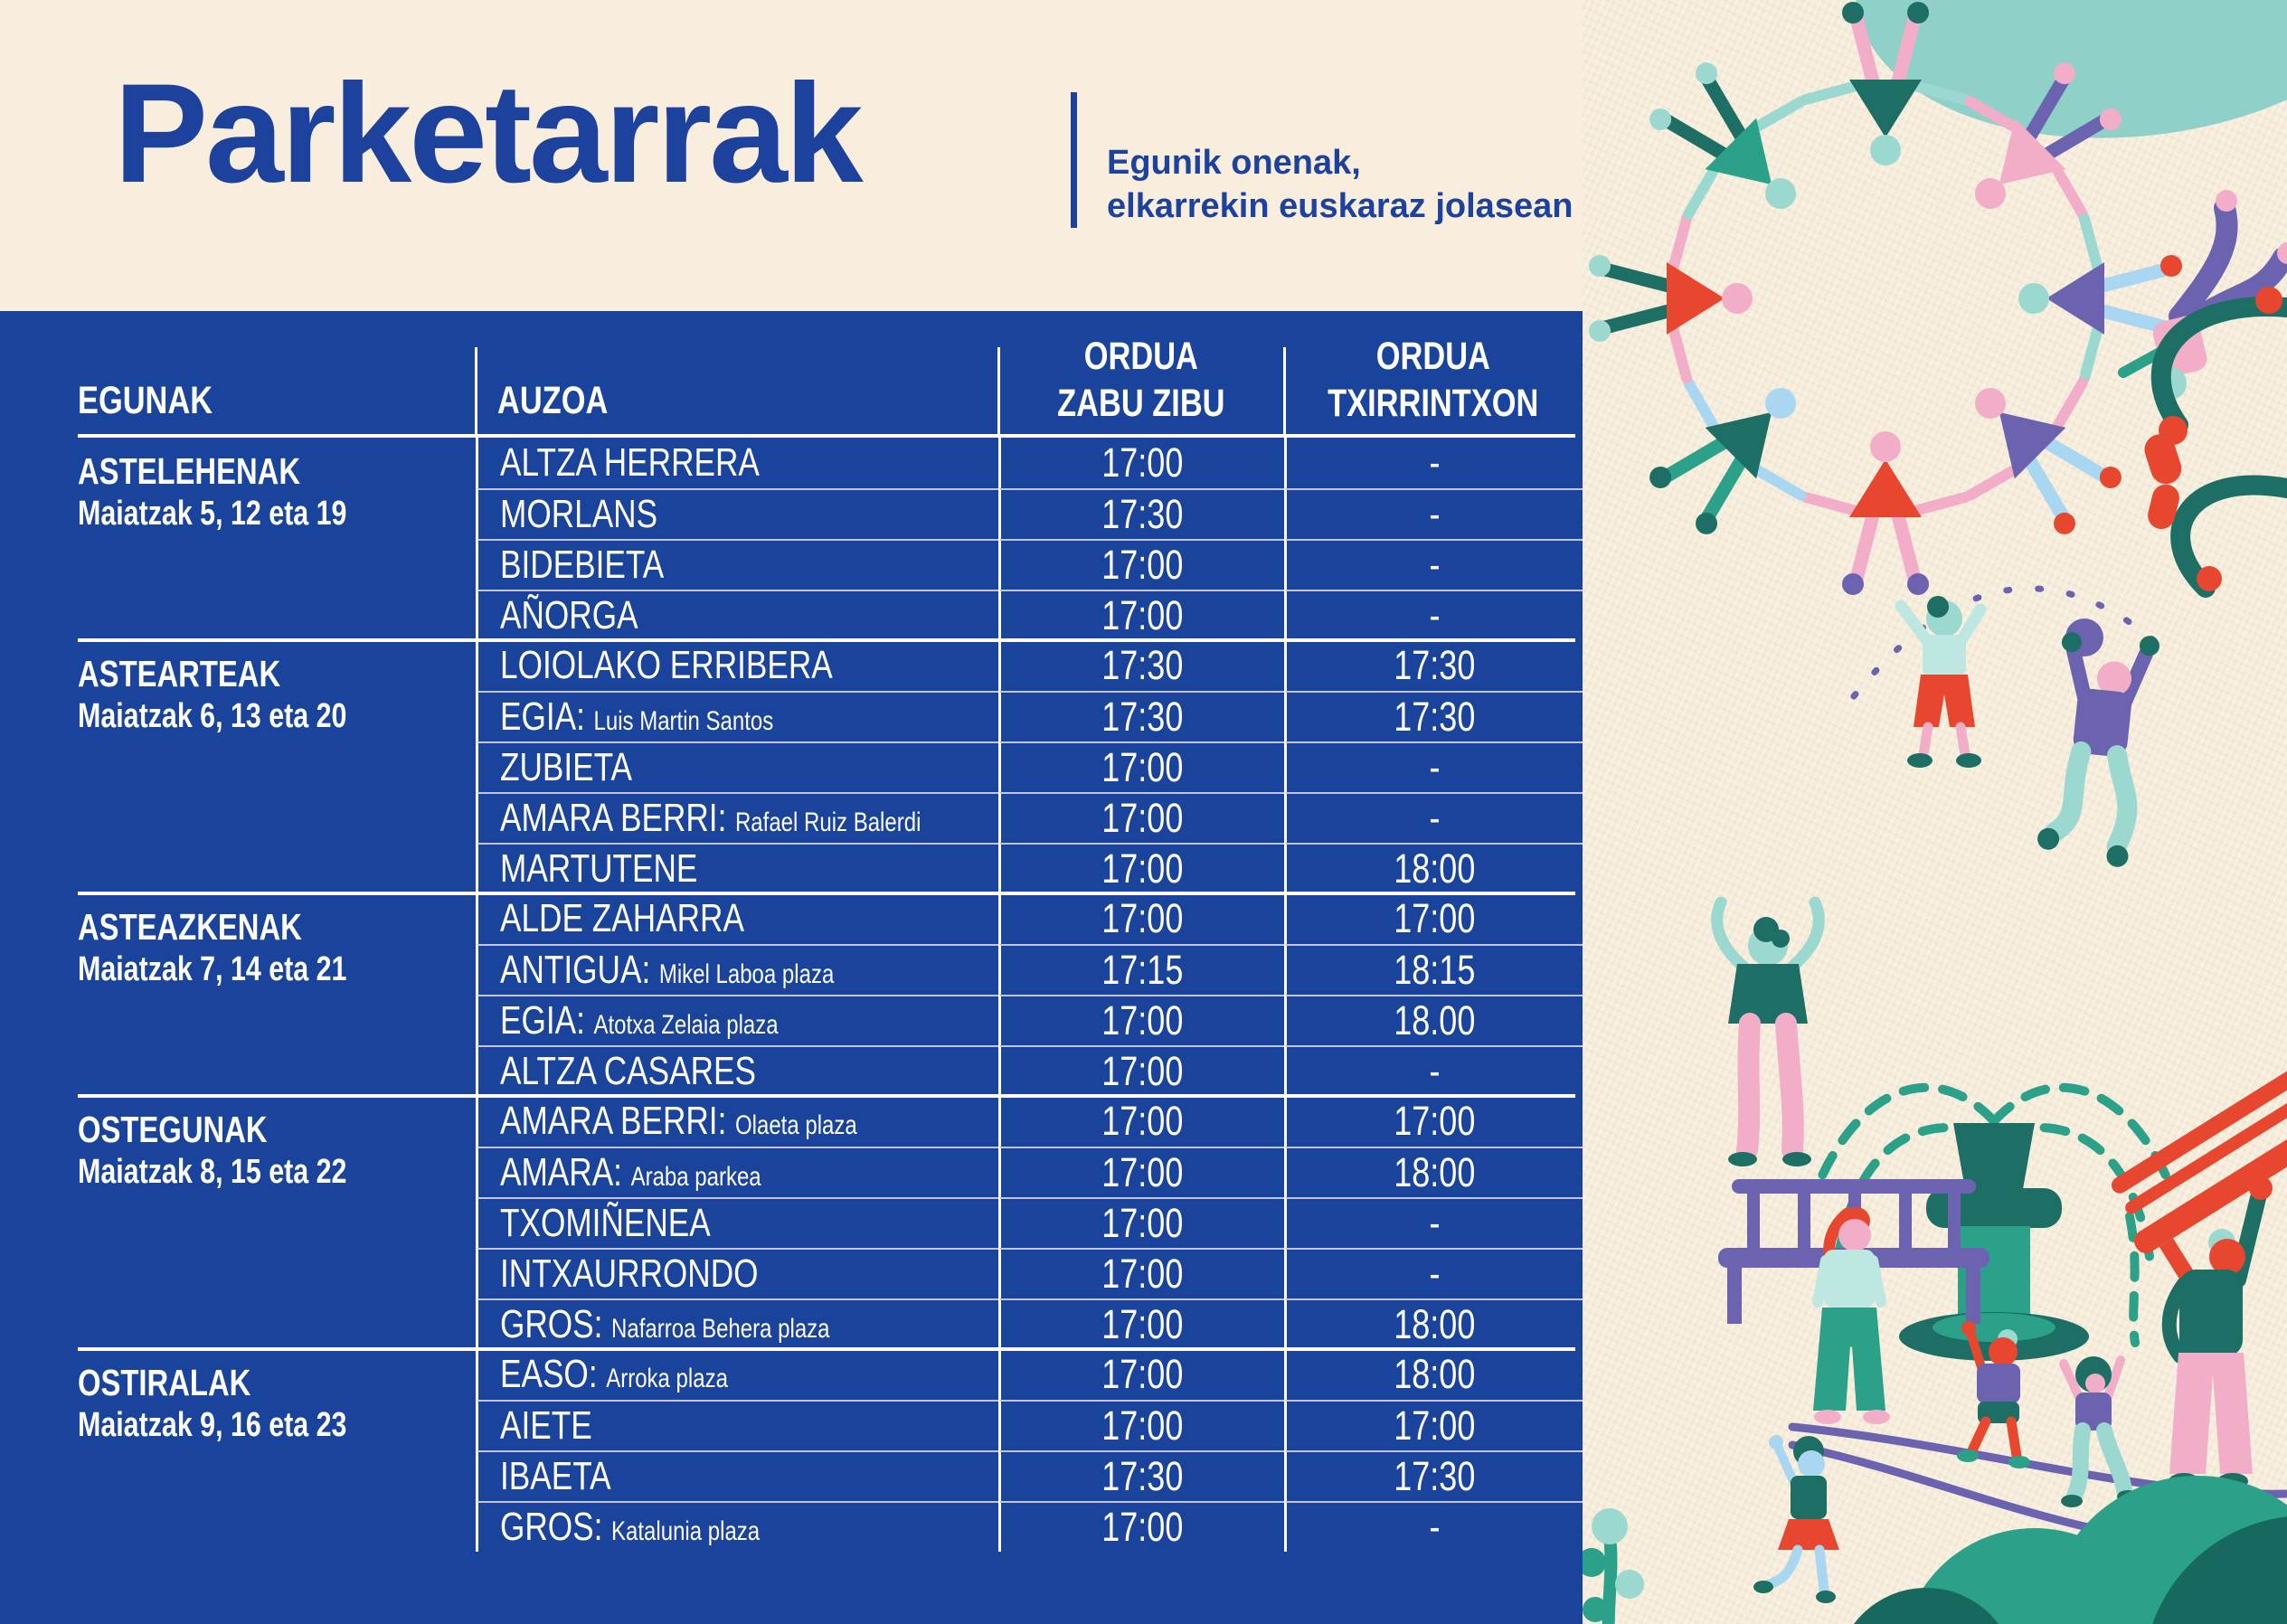 This screenshot has width=2287, height=1624. Describe the element at coordinates (277, 1130) in the screenshot. I see `day-name: OSTEGUNAK` at that location.